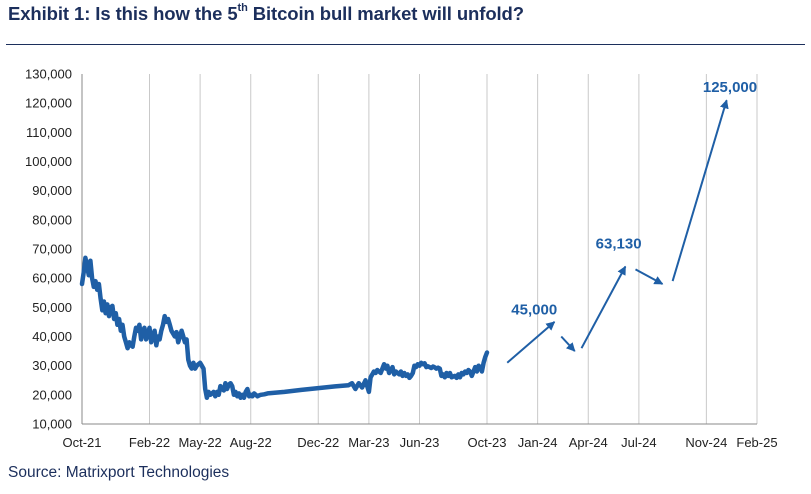 The height and width of the screenshot is (494, 811). What do you see at coordinates (242, 7) in the screenshot?
I see `title-superscript: th` at bounding box center [242, 7].